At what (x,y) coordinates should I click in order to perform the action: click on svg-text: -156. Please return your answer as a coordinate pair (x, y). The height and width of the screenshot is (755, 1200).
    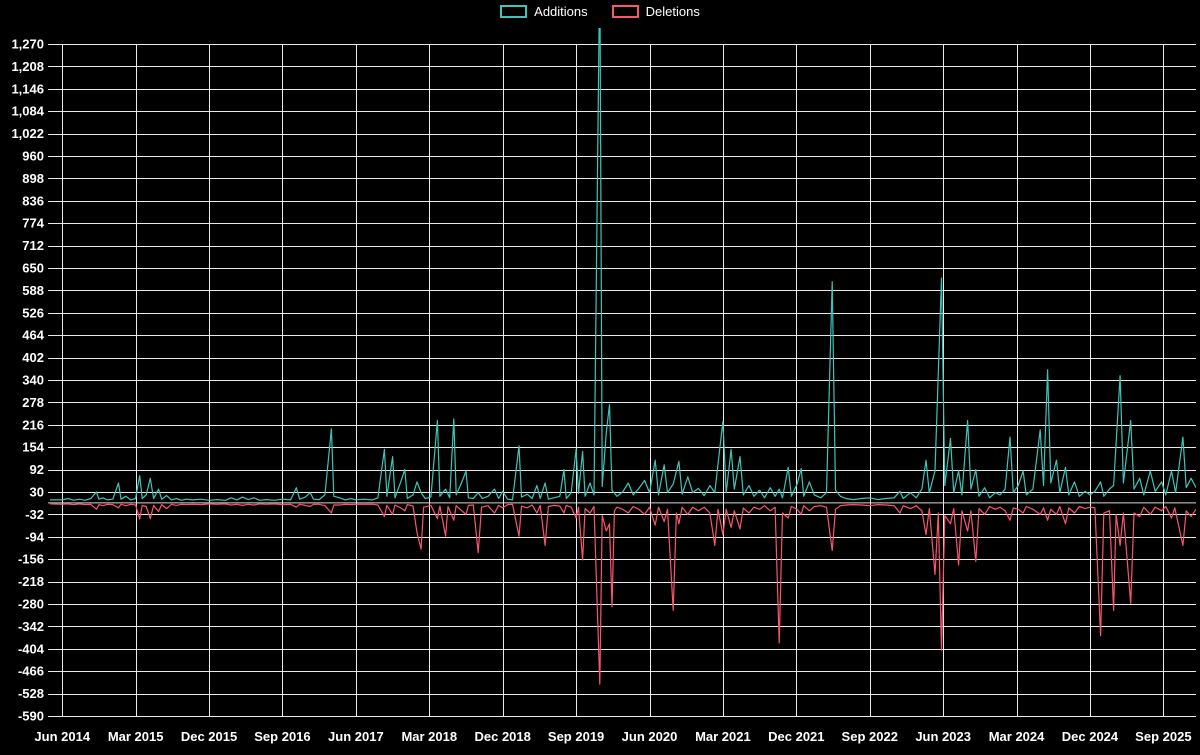
    Looking at the image, I should click on (31, 559).